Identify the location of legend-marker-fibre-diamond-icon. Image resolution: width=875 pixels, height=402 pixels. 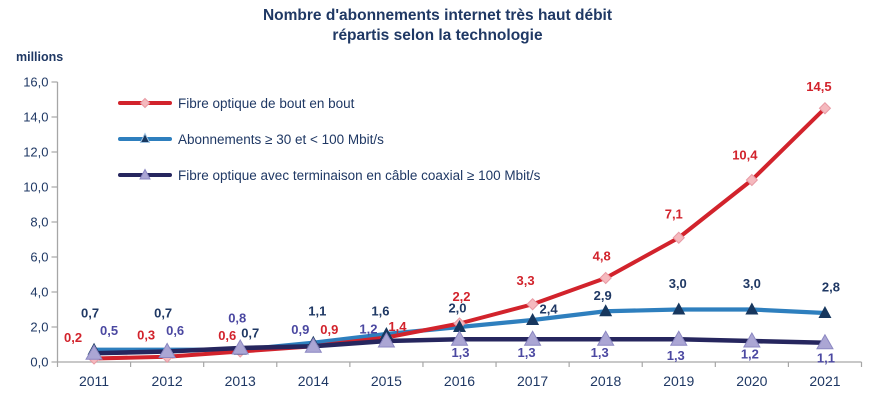
(145, 103).